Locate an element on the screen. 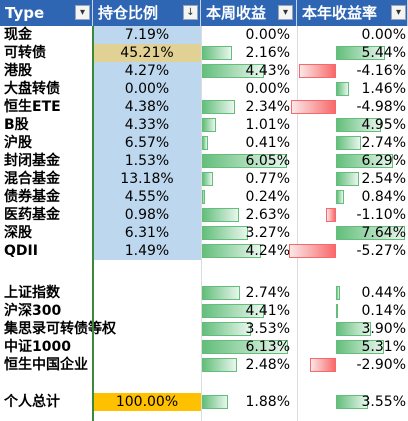  cell-value: 5.31% is located at coordinates (383, 347).